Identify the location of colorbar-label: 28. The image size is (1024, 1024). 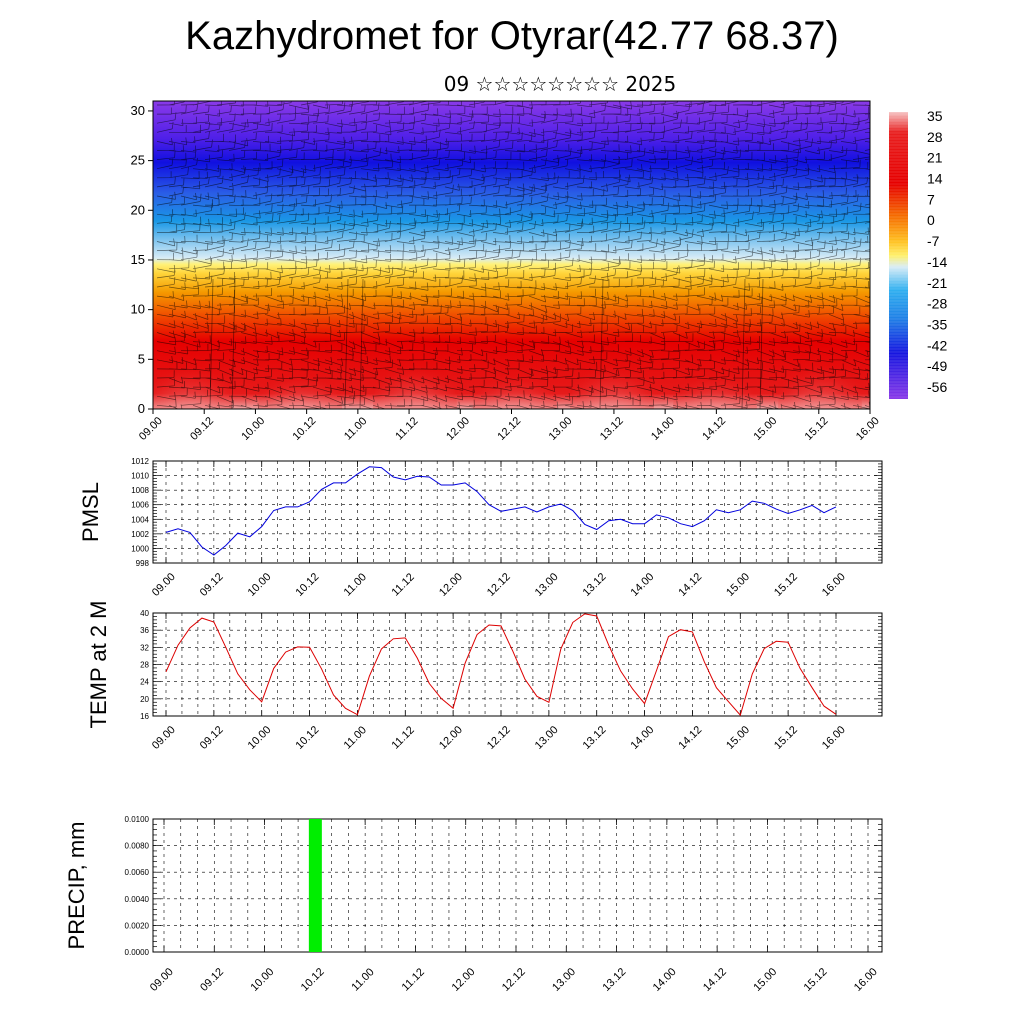
(935, 137).